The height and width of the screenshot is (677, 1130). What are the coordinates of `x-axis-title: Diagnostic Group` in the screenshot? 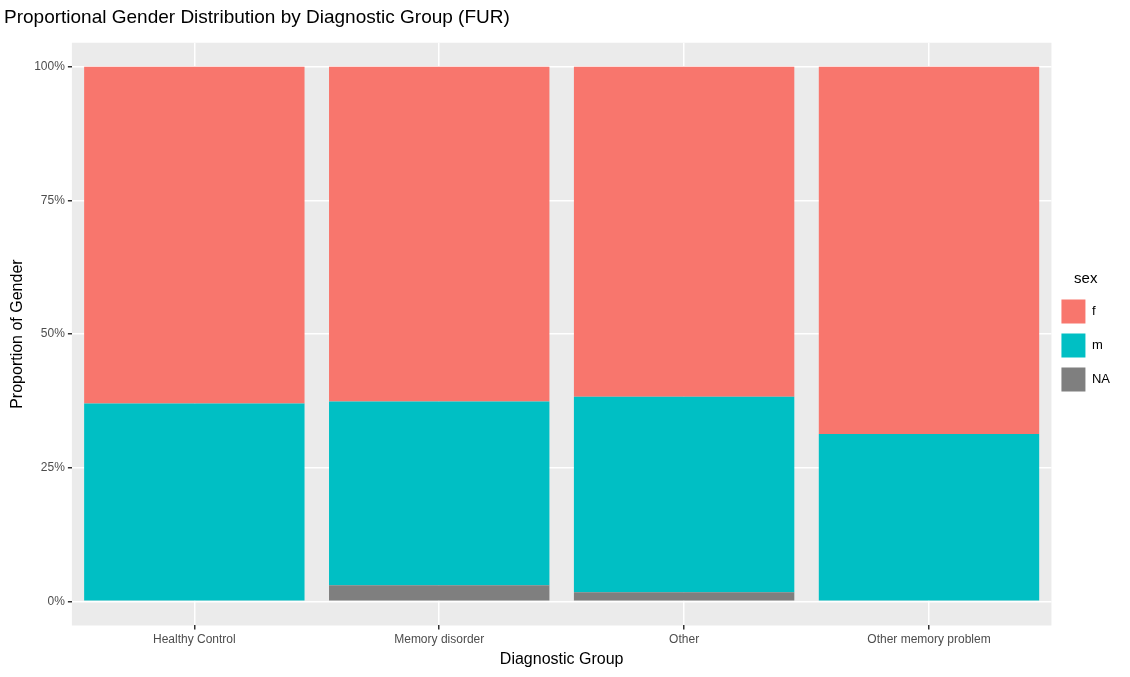 It's located at (561, 658).